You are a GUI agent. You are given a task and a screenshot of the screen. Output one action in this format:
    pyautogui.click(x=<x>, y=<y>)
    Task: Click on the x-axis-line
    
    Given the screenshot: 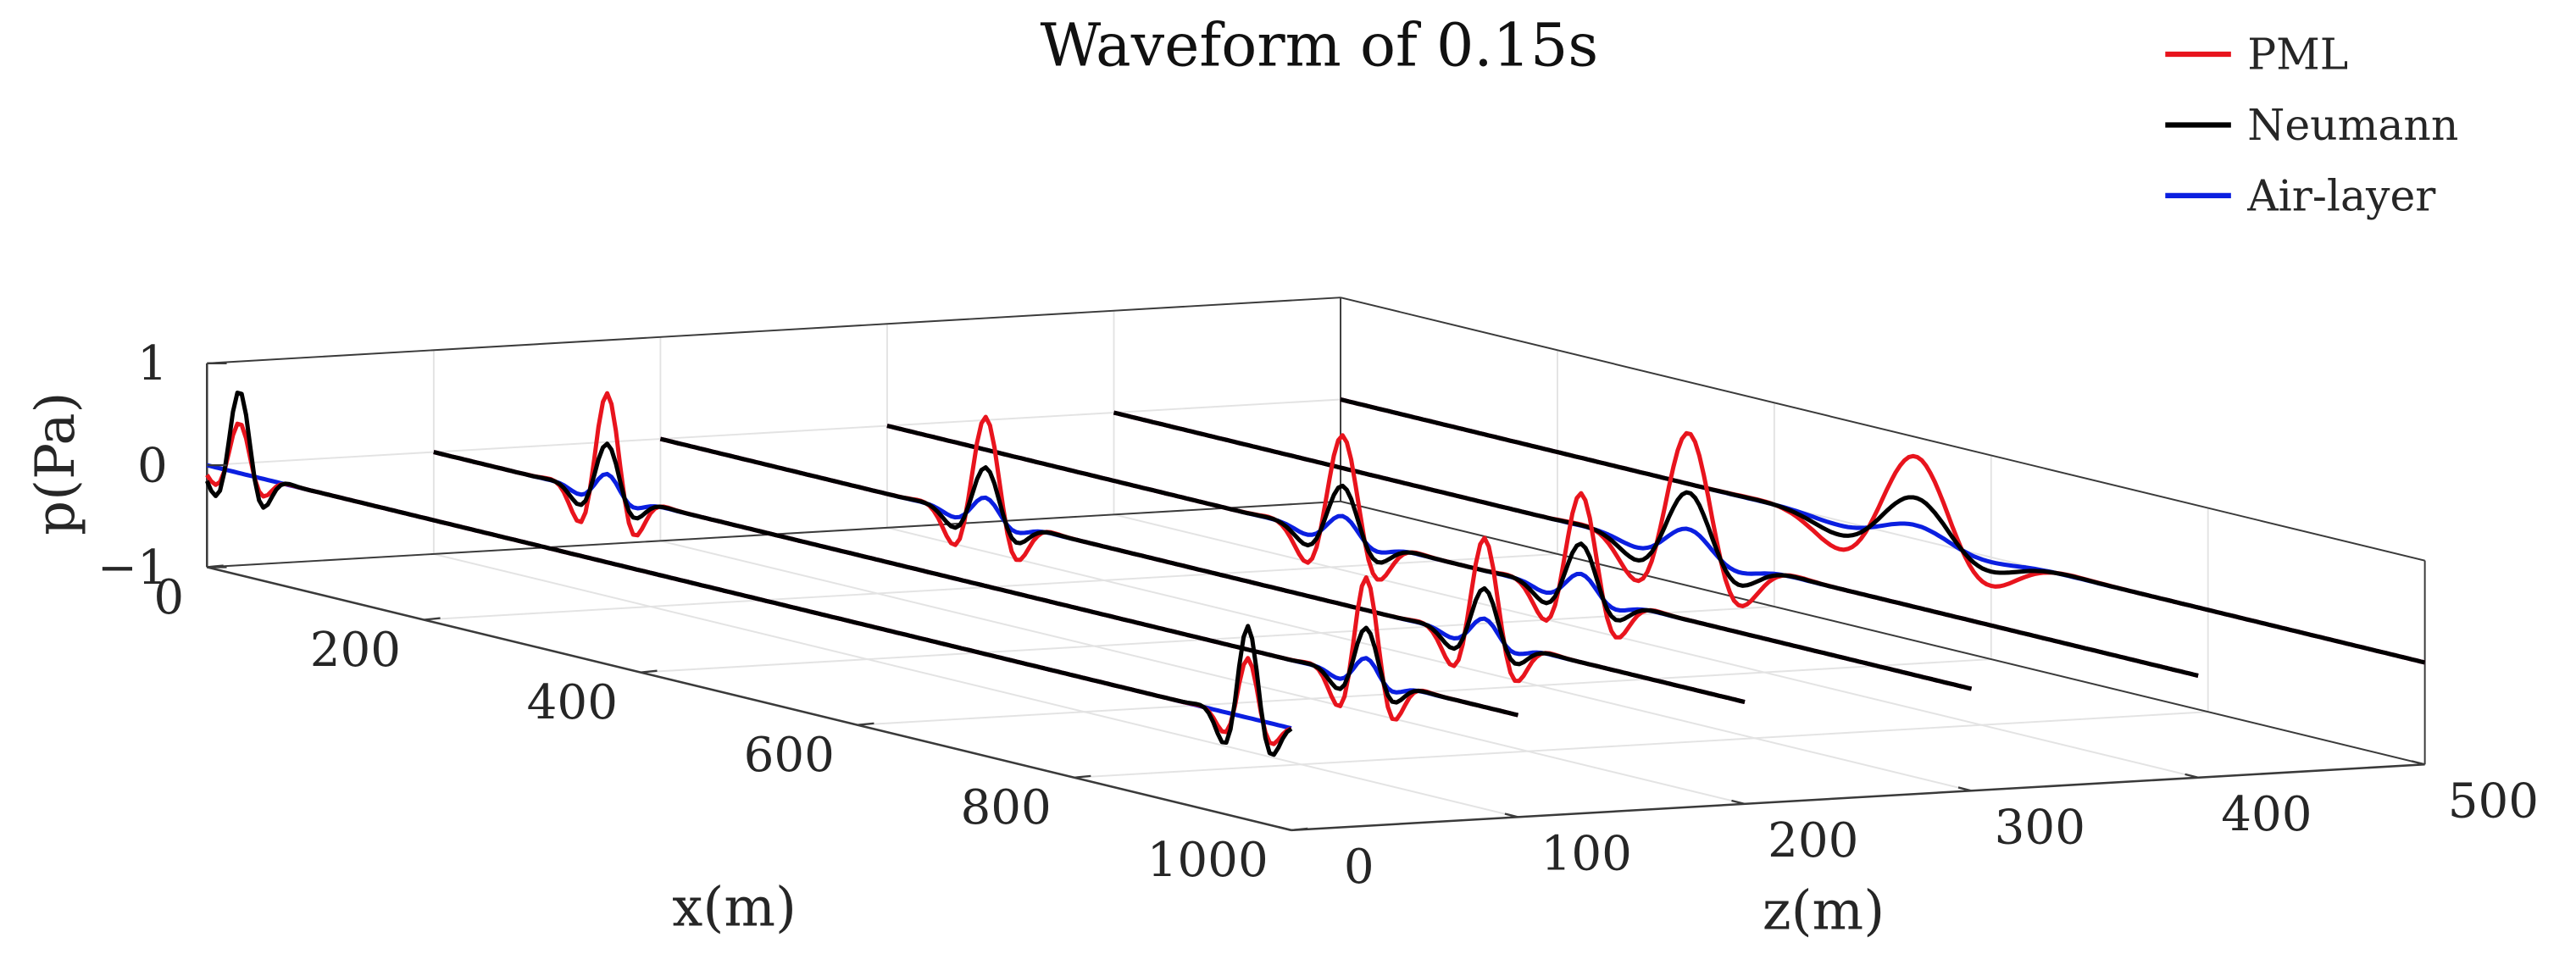 What is the action you would take?
    pyautogui.click(x=749, y=699)
    